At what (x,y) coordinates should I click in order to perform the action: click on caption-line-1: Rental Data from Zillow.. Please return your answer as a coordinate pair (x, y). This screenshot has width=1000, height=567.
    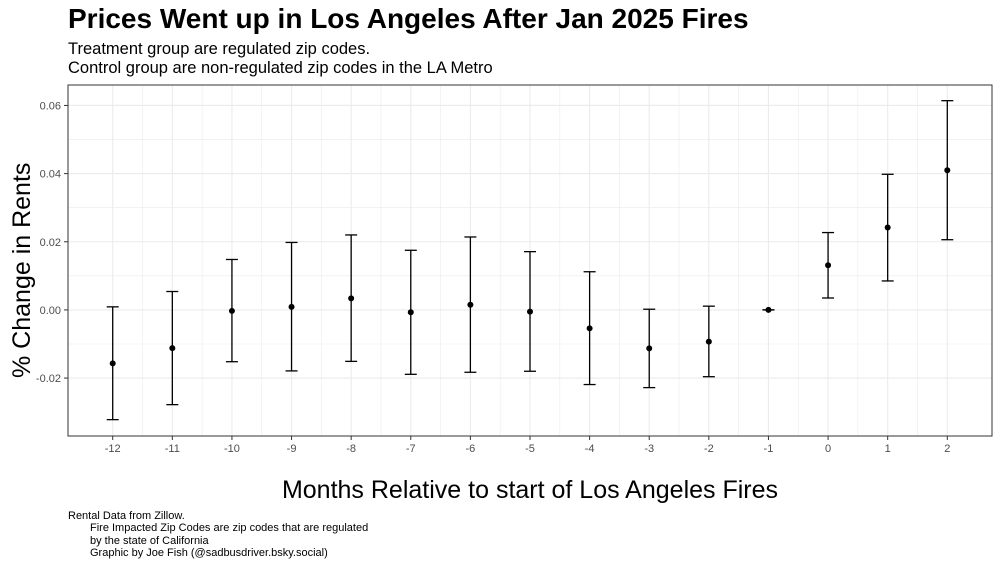
    Looking at the image, I should click on (126, 516).